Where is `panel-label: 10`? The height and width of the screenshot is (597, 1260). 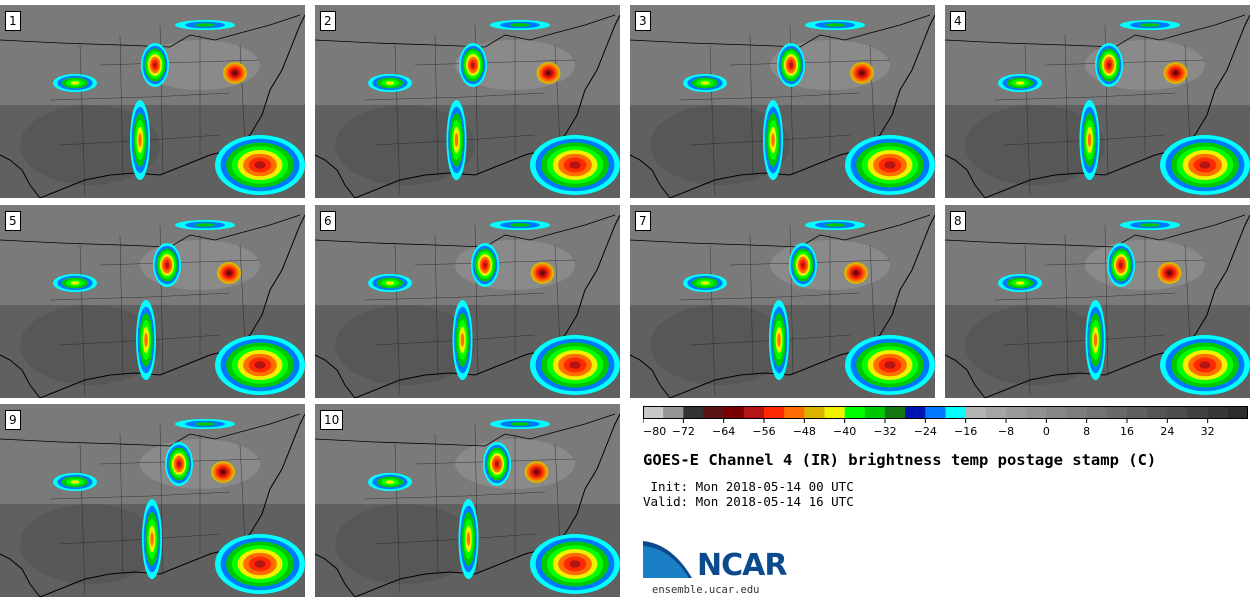
panel-label: 10 is located at coordinates (332, 420).